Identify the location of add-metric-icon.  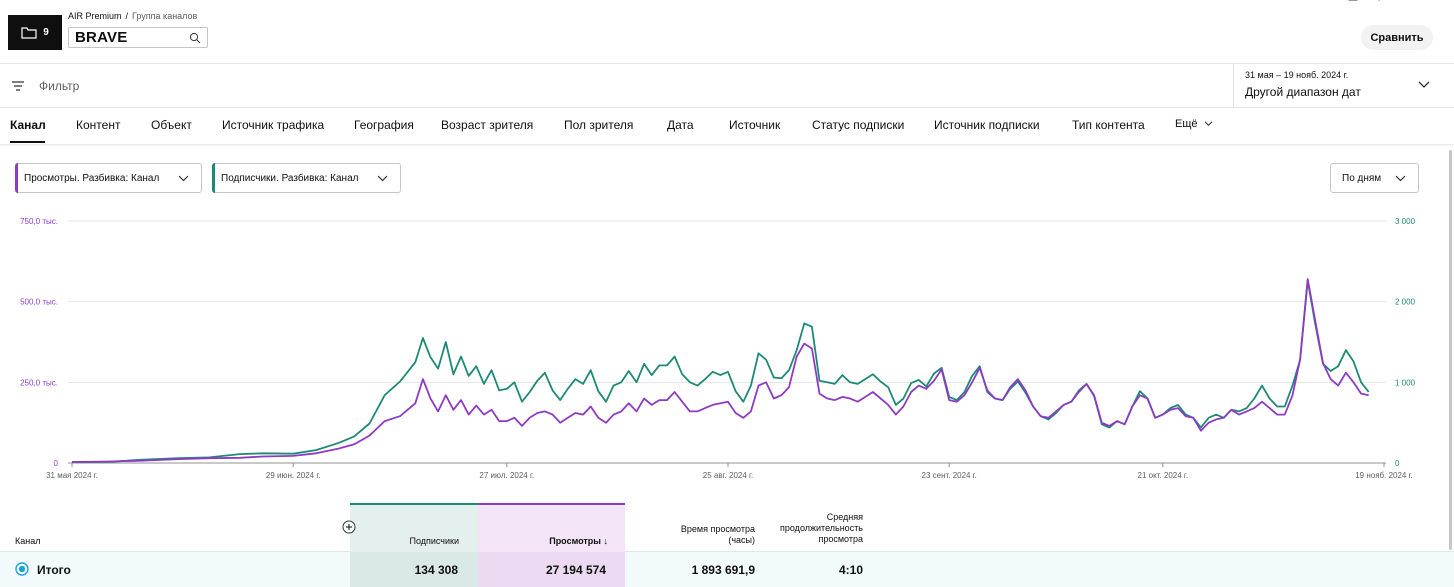
(349, 527).